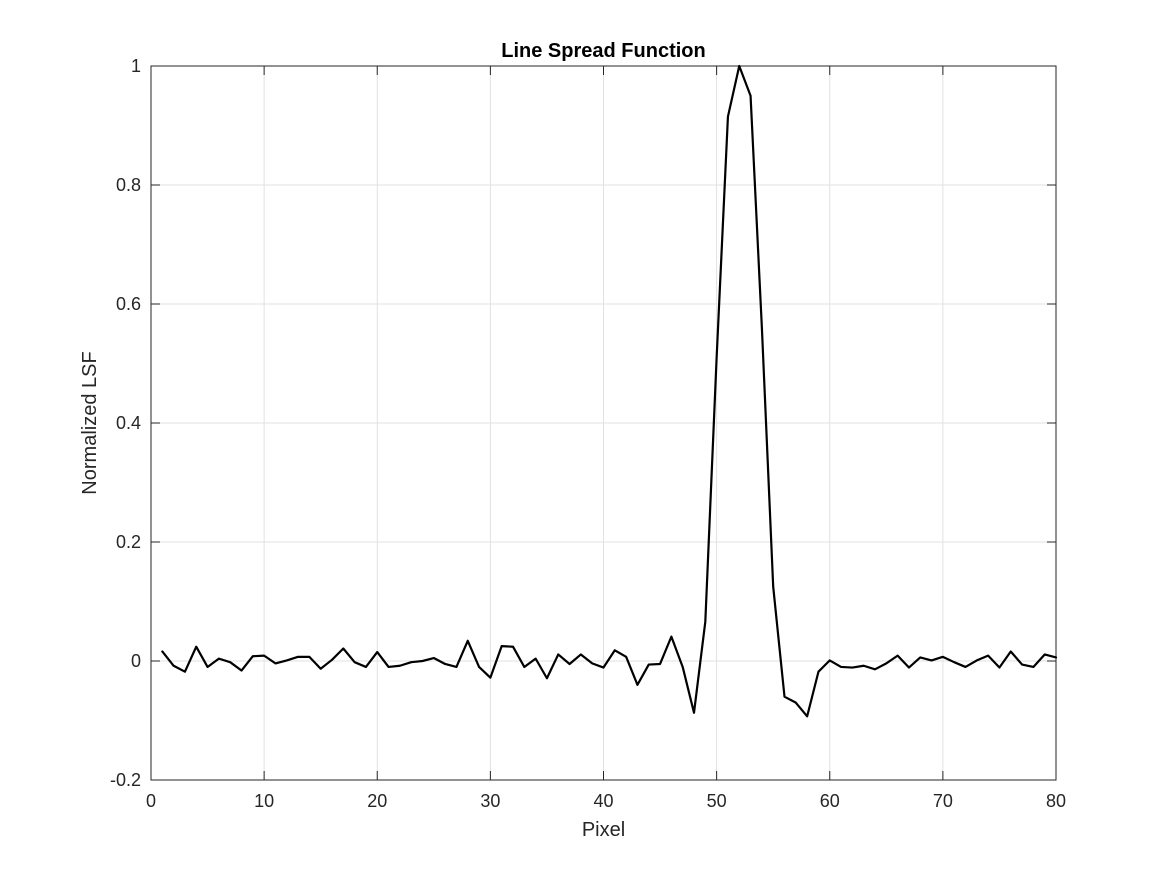  Describe the element at coordinates (603, 830) in the screenshot. I see `x-axis-label: Pixel` at that location.